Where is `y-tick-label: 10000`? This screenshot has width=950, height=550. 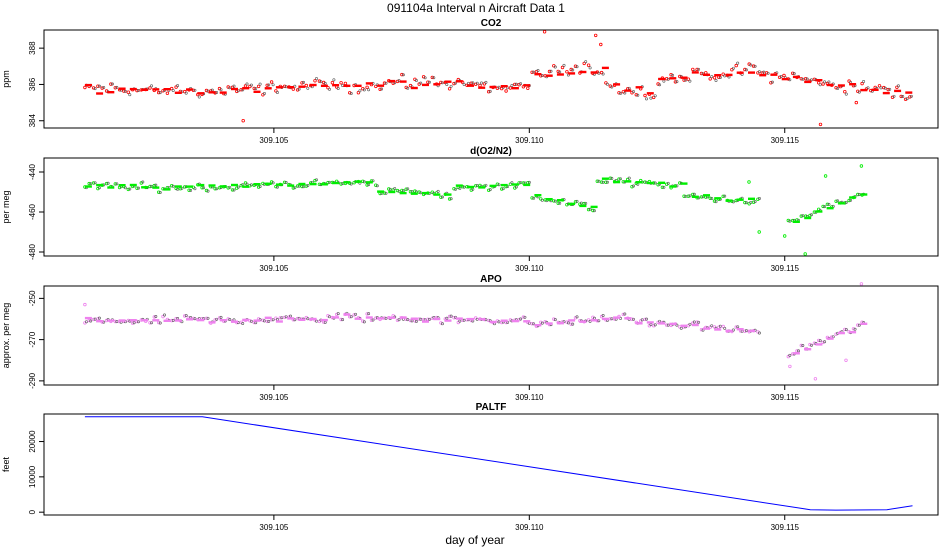
y-tick-label: 10000 is located at coordinates (32, 476).